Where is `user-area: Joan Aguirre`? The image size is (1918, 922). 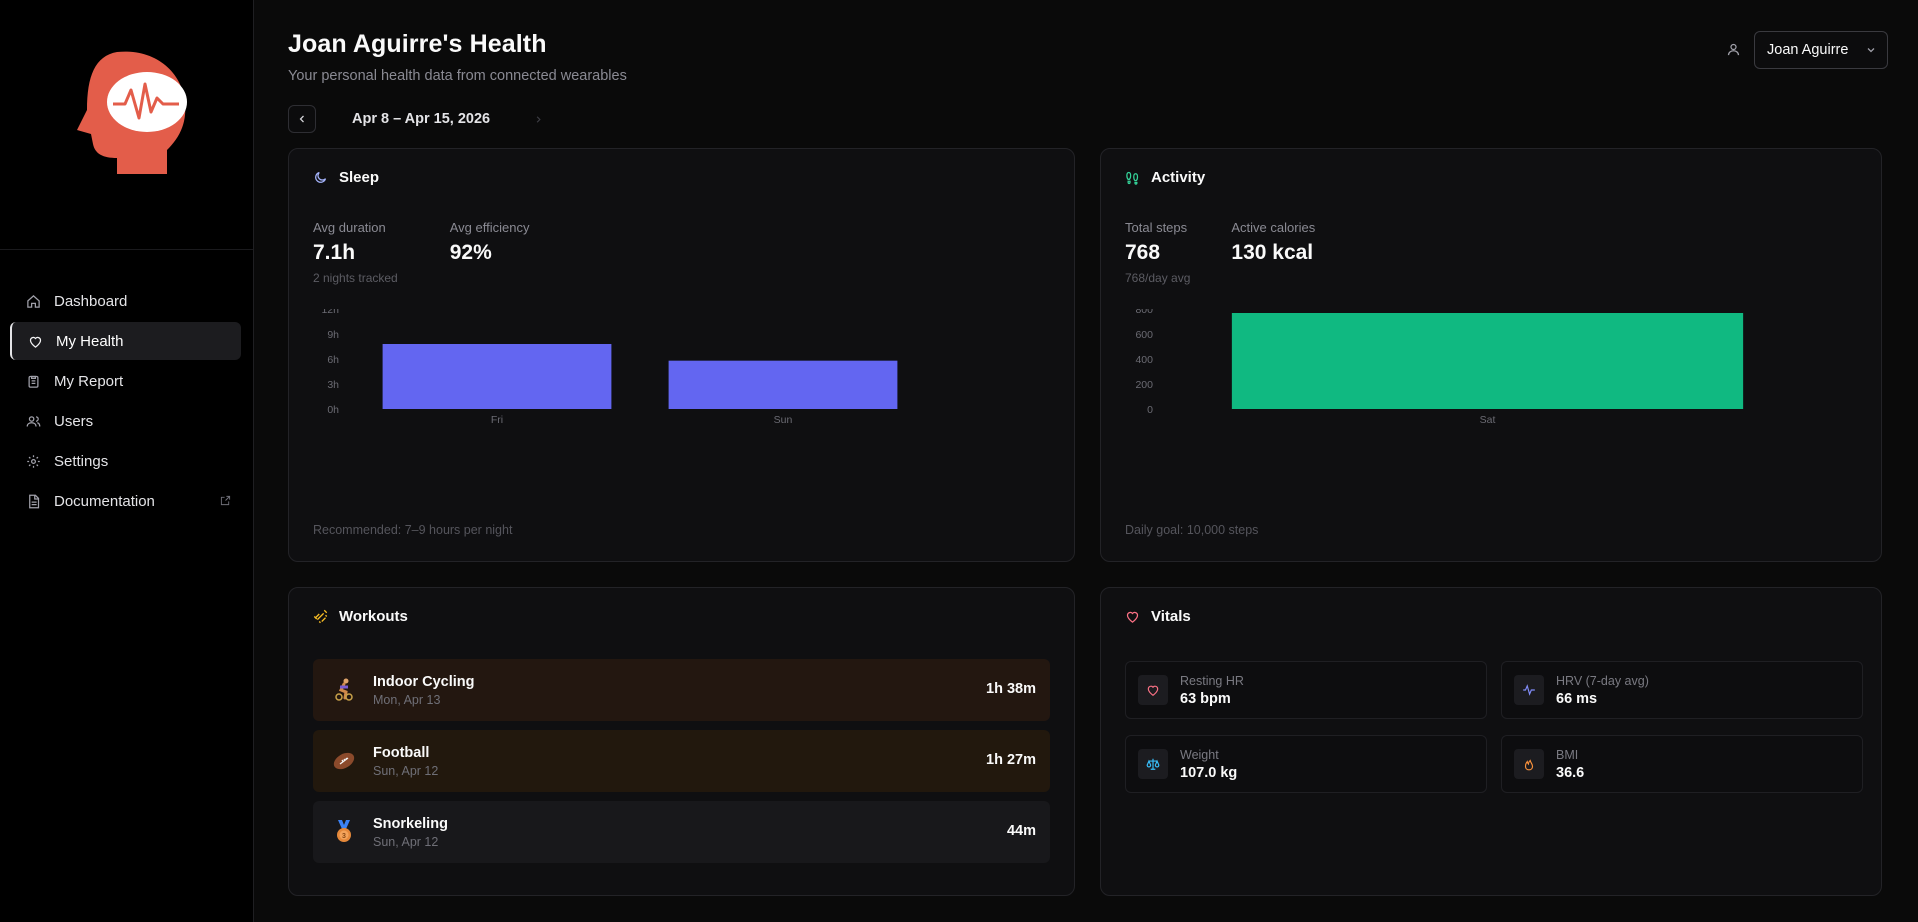
user-area: Joan Aguirre is located at coordinates (1807, 50).